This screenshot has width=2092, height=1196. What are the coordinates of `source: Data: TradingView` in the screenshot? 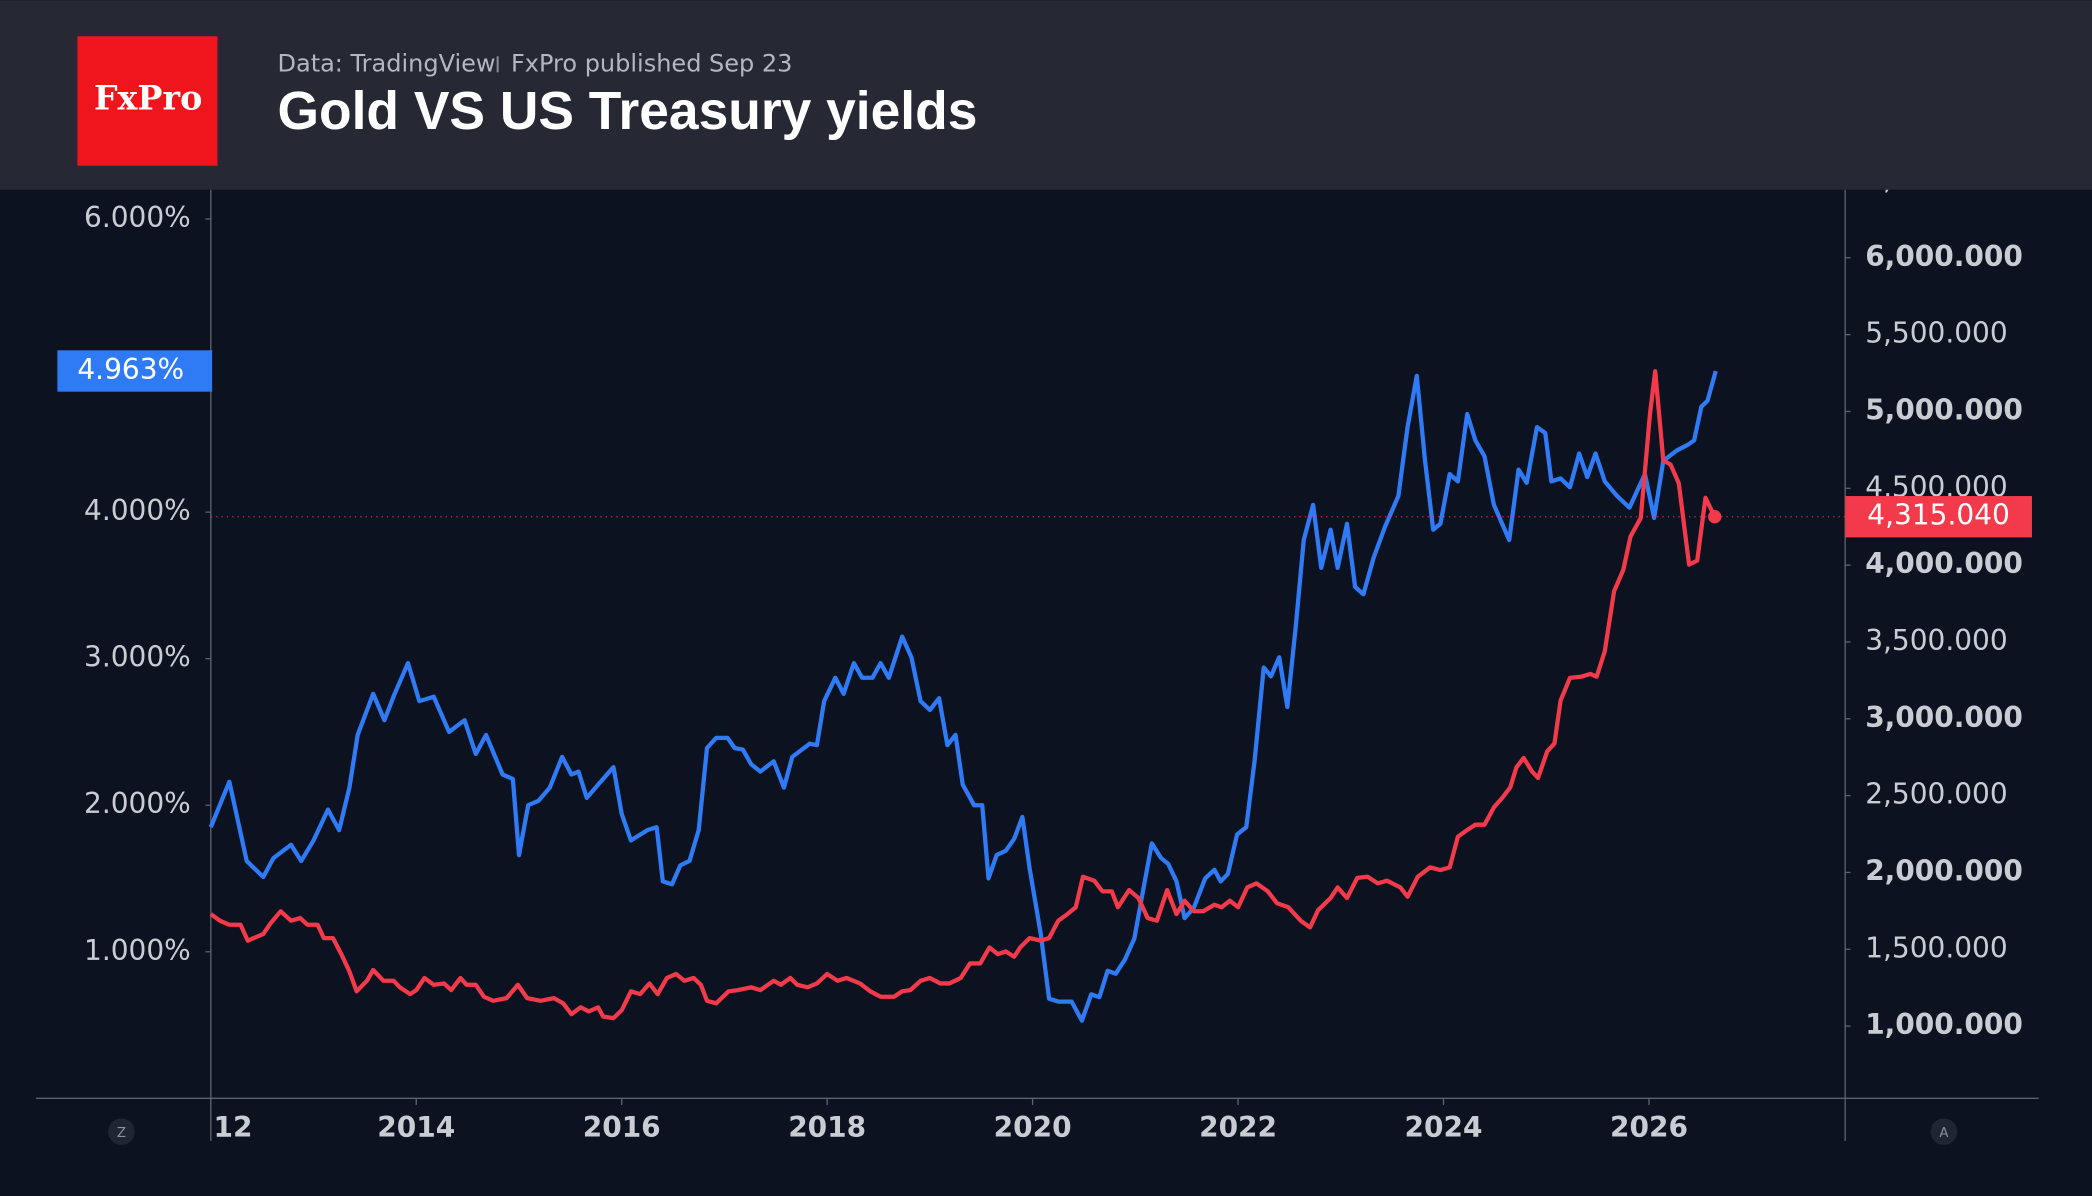 It's located at (387, 63).